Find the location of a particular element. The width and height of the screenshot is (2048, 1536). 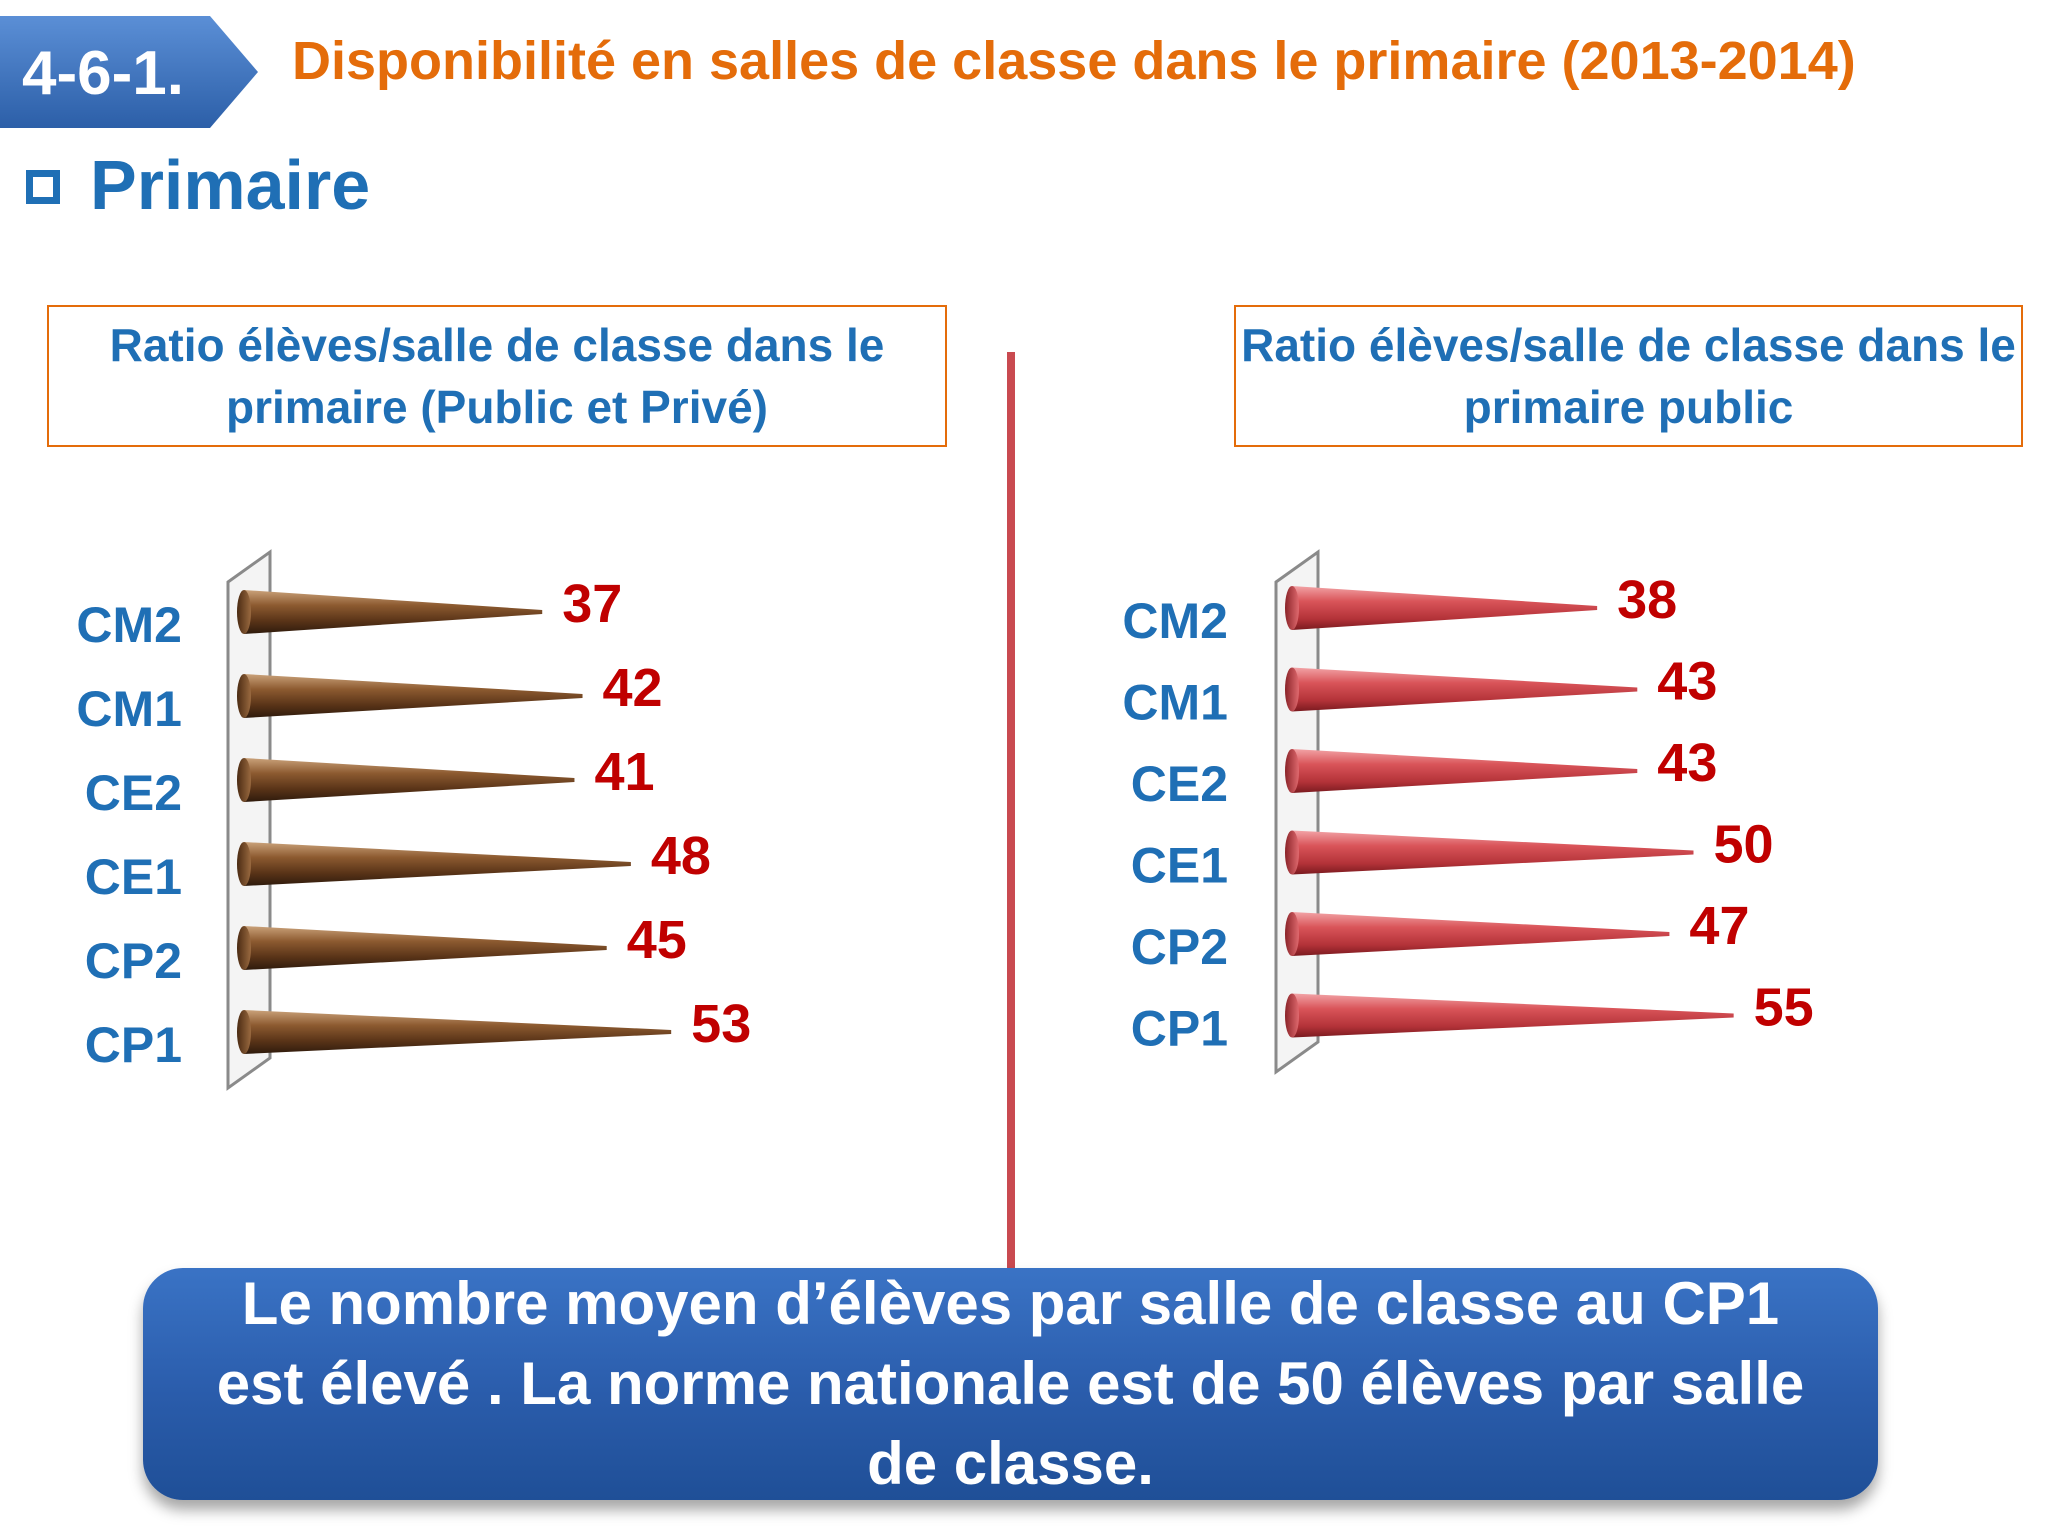

tick-label-left-cp2: CP2 is located at coordinates (133, 961).